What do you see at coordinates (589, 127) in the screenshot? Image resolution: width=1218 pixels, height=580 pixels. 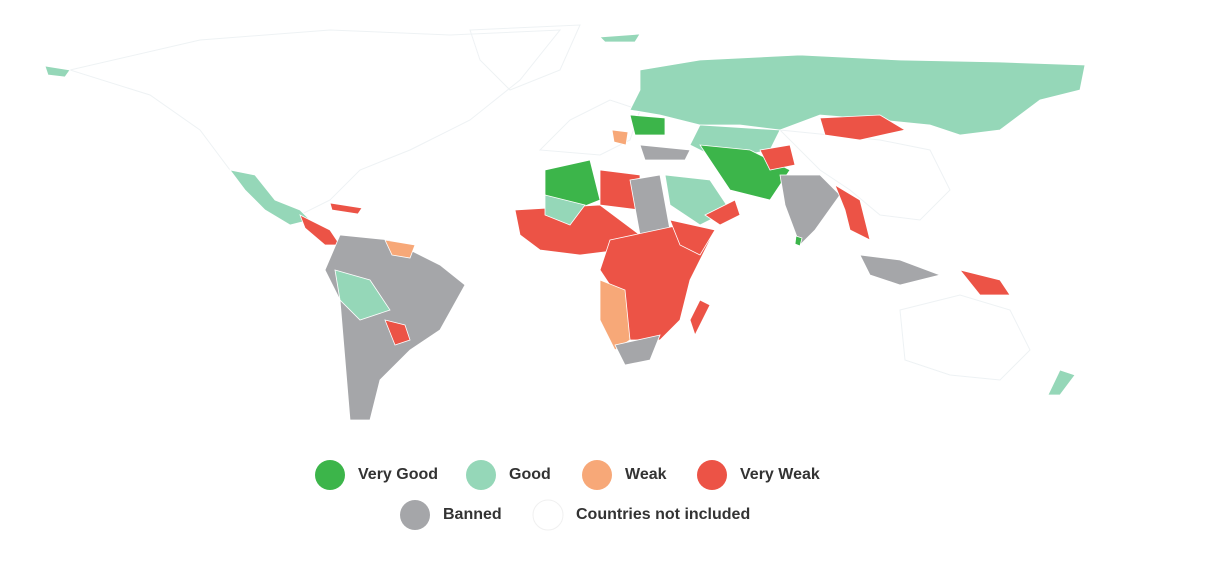 I see `europe-outline` at bounding box center [589, 127].